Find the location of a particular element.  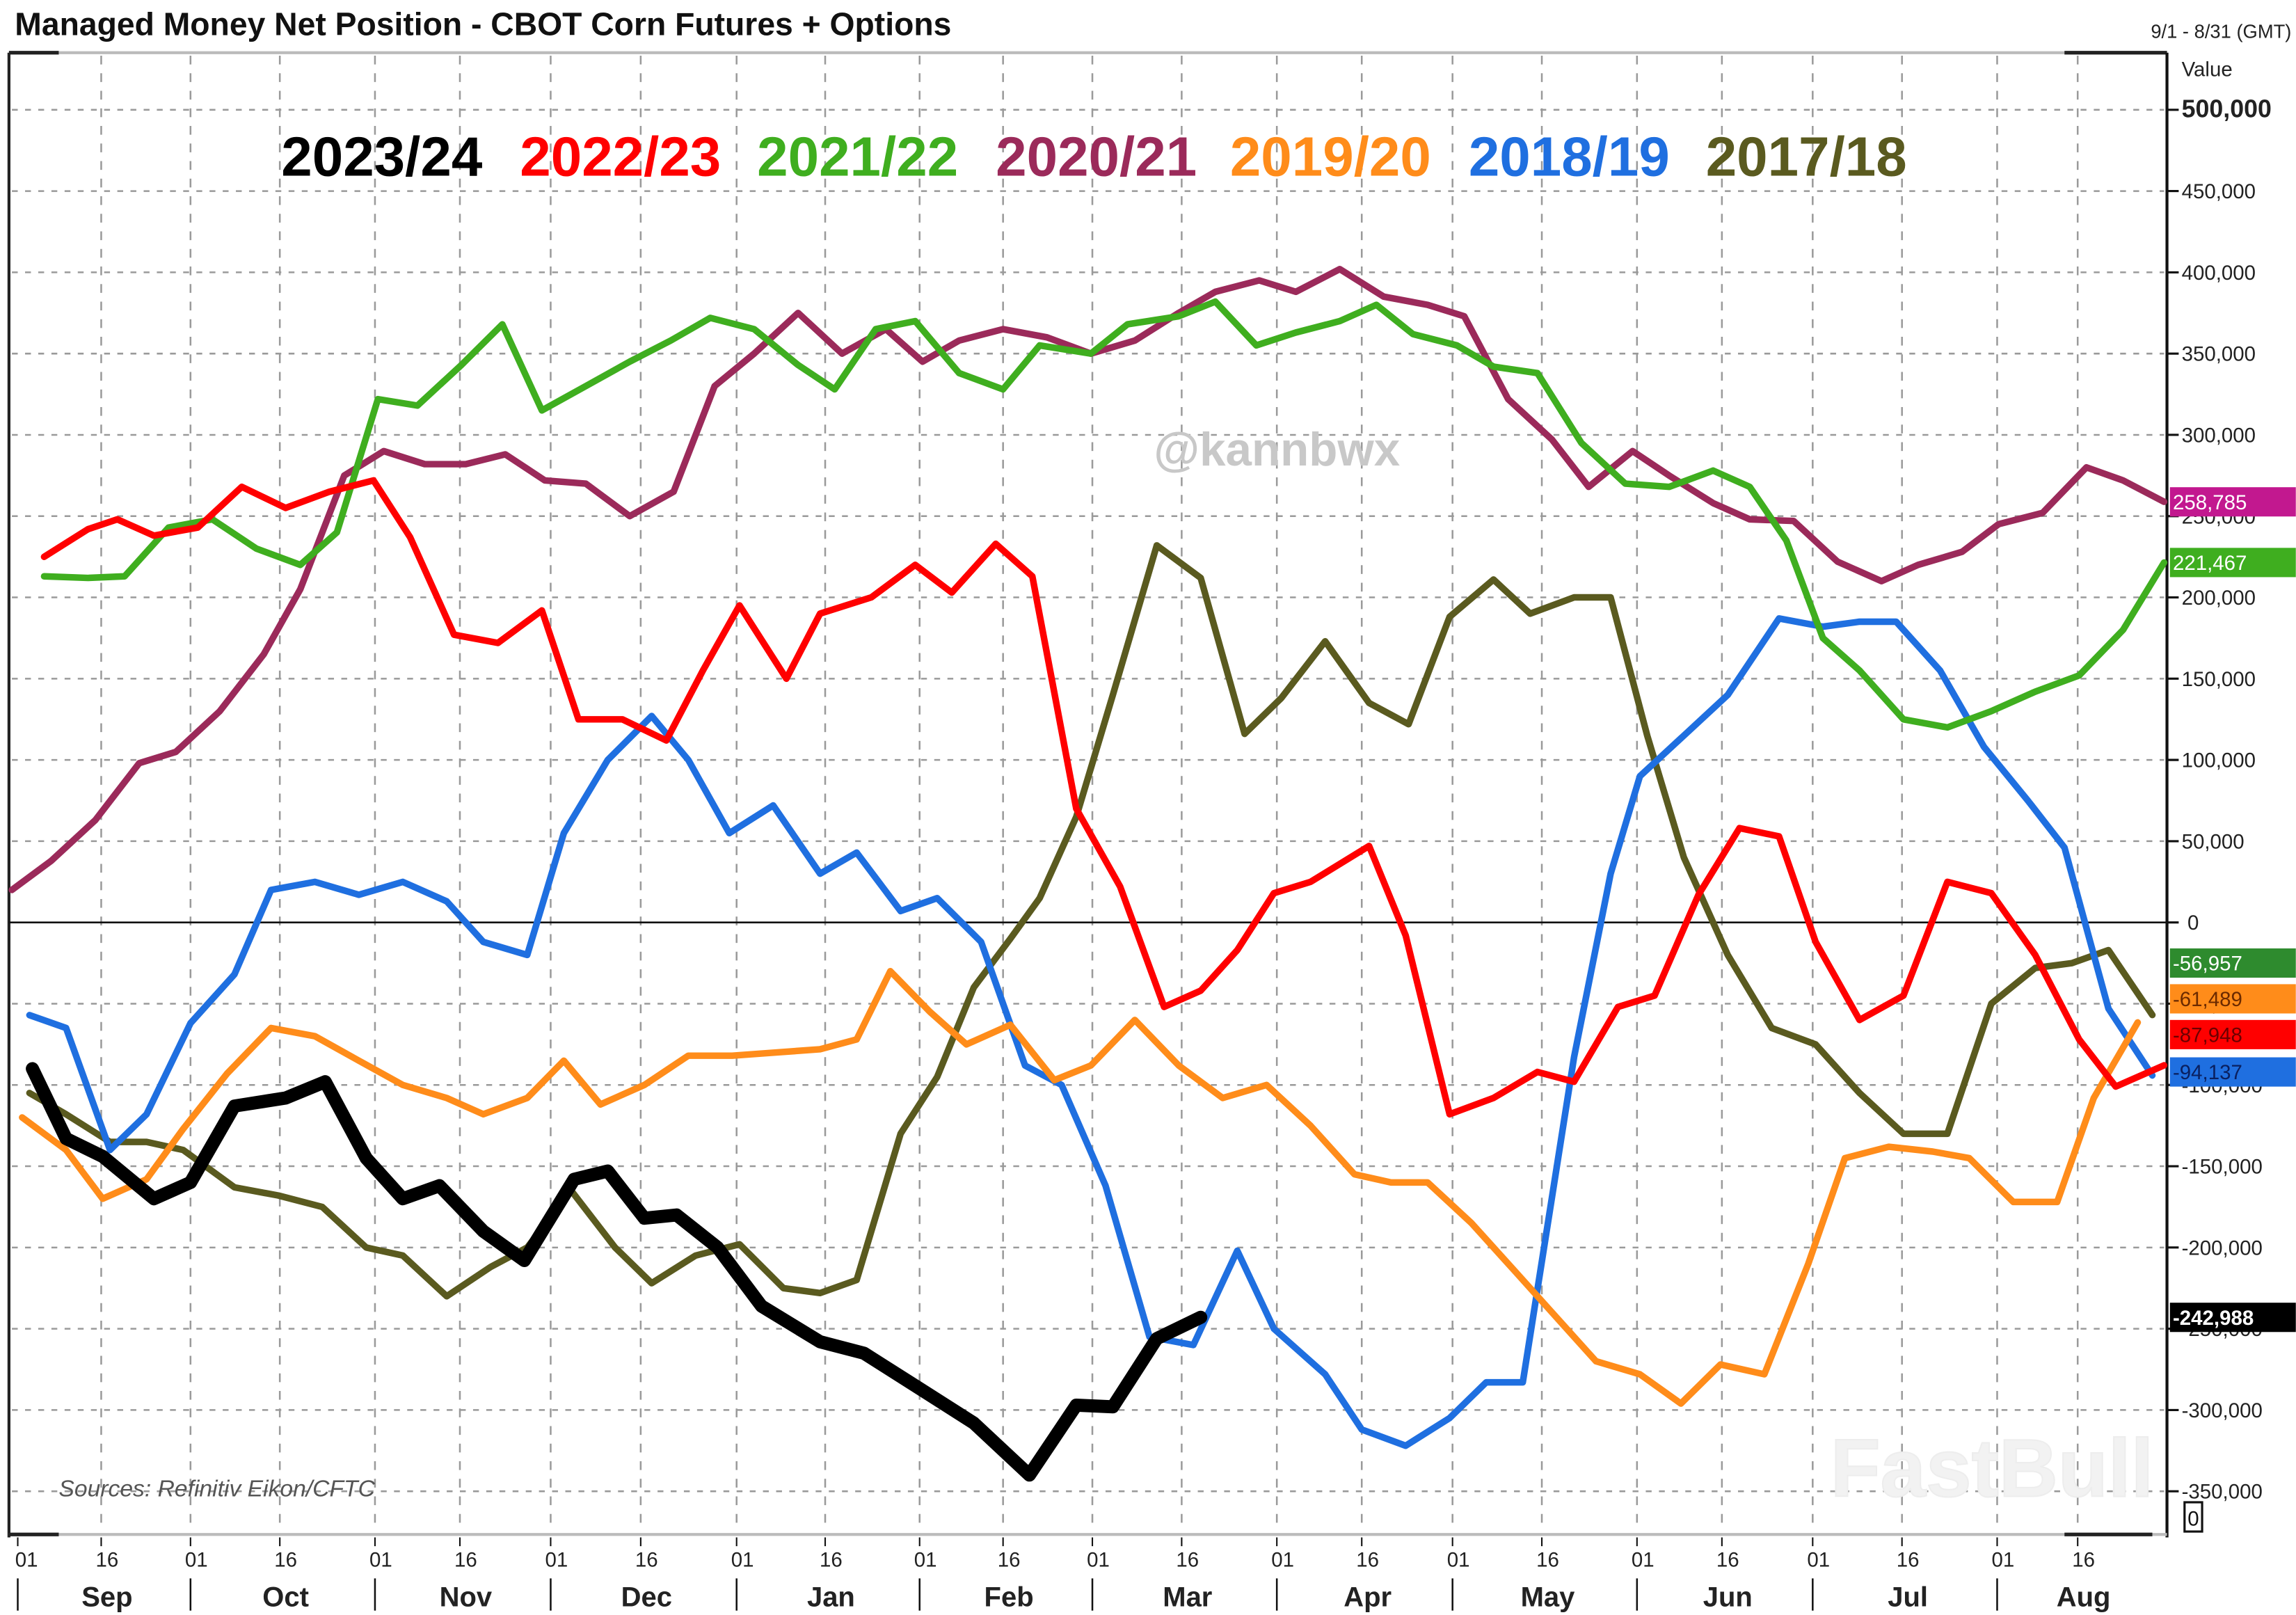

legend-item: 2022/23 is located at coordinates (621, 157).